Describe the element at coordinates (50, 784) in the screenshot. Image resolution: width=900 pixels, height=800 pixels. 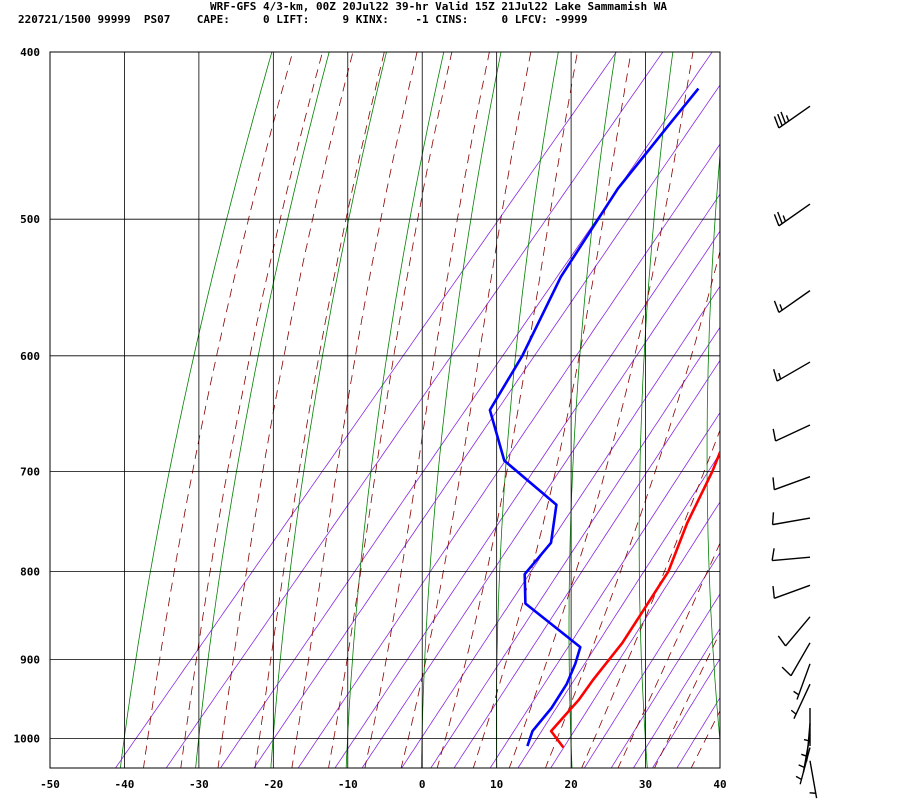
I see `x-tick-label: -50` at that location.